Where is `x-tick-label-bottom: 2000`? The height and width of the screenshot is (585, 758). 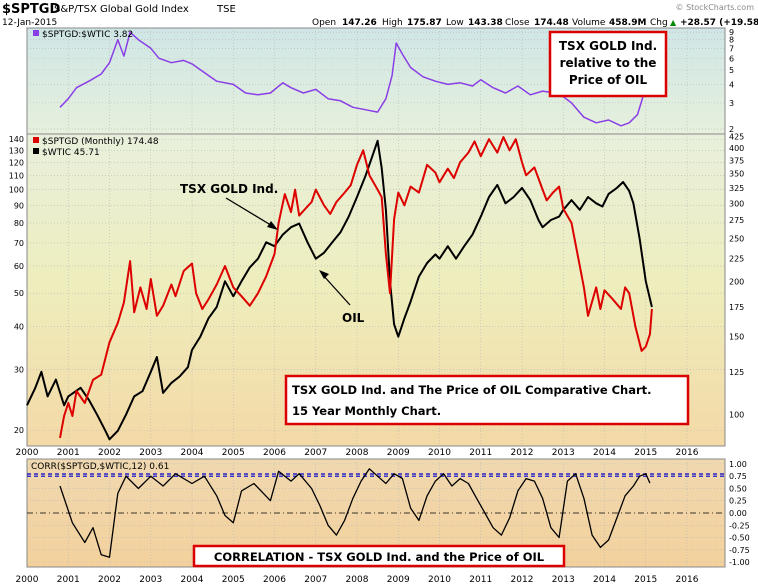
x-tick-label-bottom: 2000 is located at coordinates (27, 580).